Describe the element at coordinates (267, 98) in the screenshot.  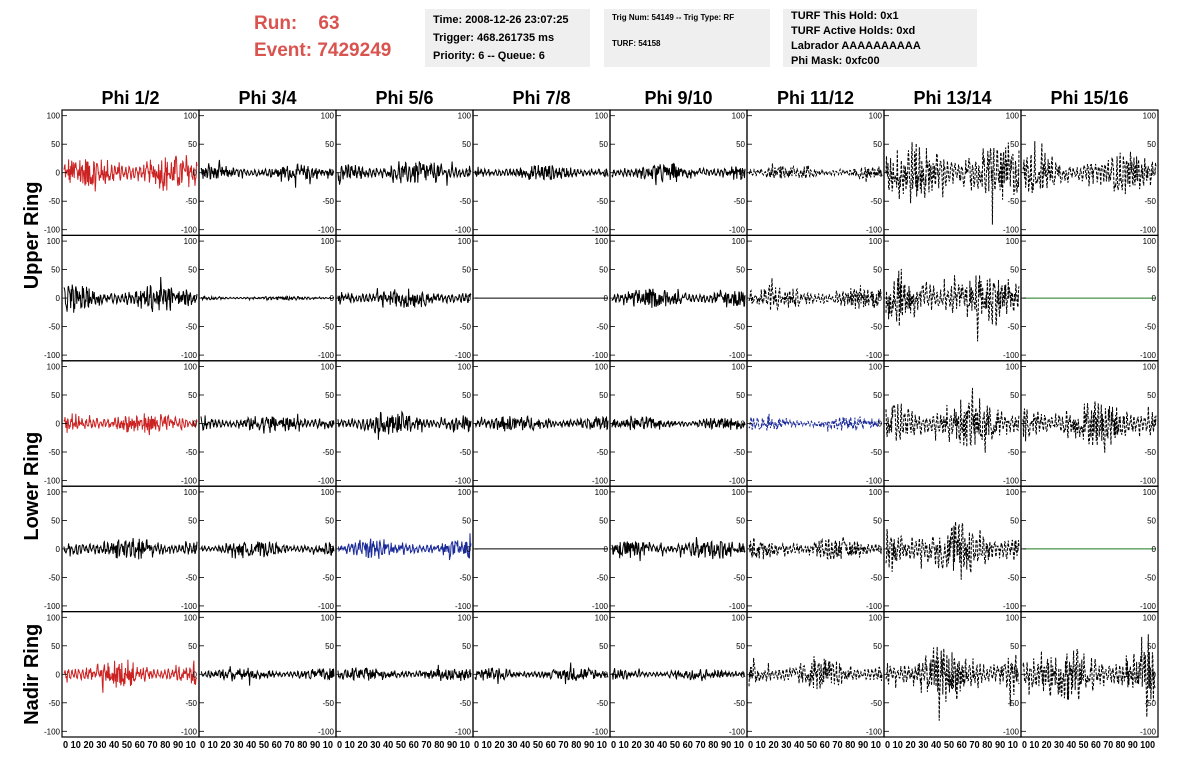
I see `column-header: Phi 3/4` at that location.